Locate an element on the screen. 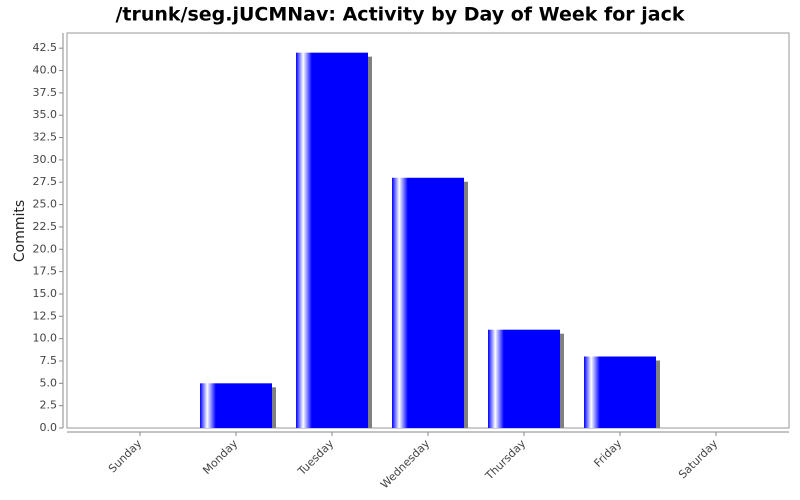  y-tick-label: 10.0 is located at coordinates (45, 338).